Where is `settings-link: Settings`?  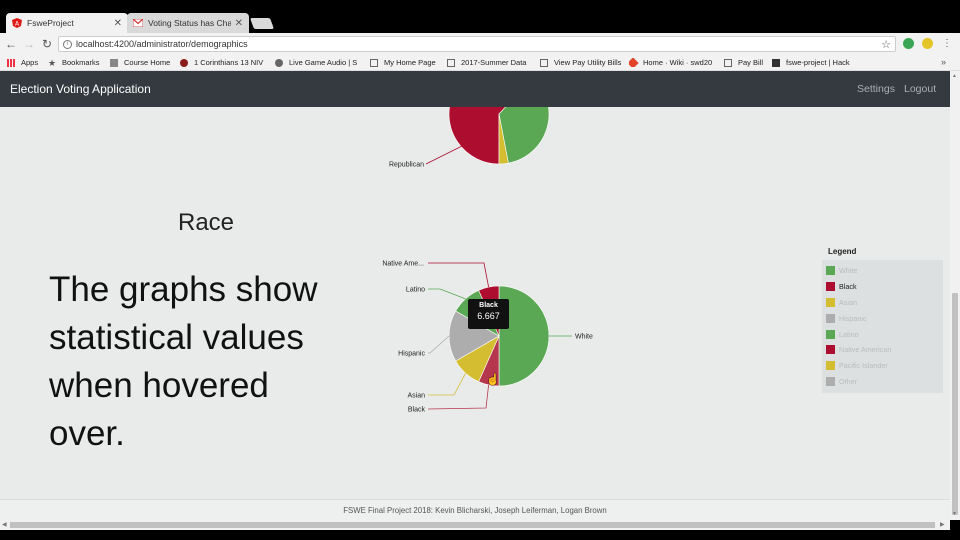
settings-link: Settings is located at coordinates (876, 89).